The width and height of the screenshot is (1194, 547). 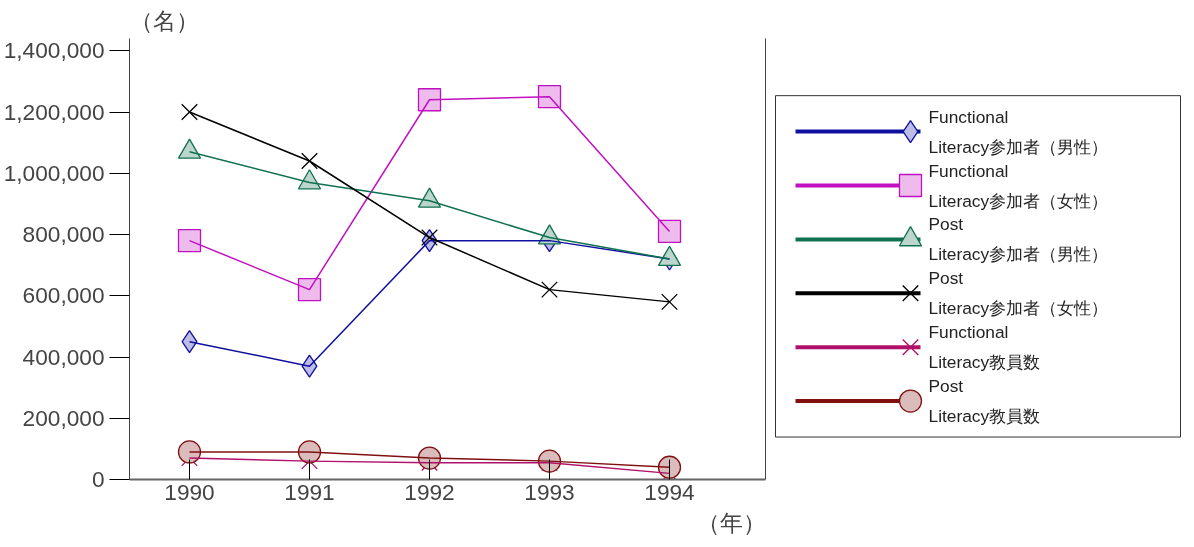 I want to click on legend-label: Post Literacy教員数, so click(x=984, y=401).